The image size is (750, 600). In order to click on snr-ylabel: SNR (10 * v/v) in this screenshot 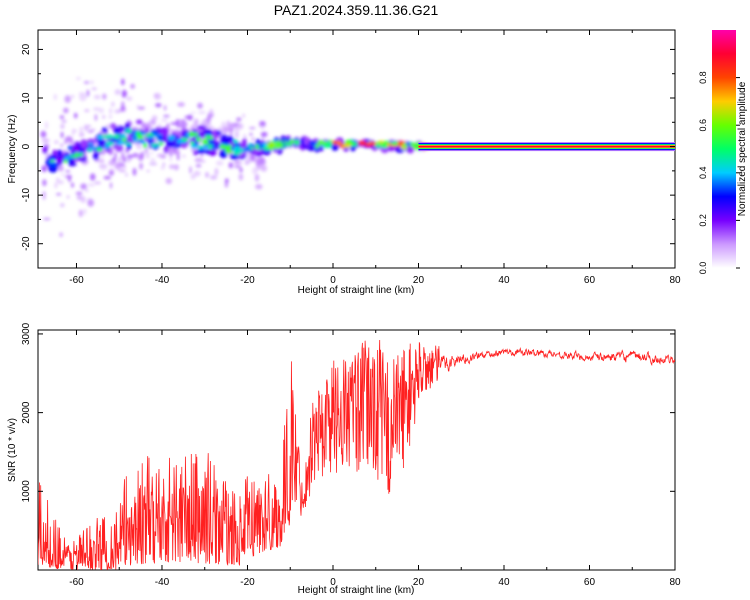, I will do `click(12, 450)`.